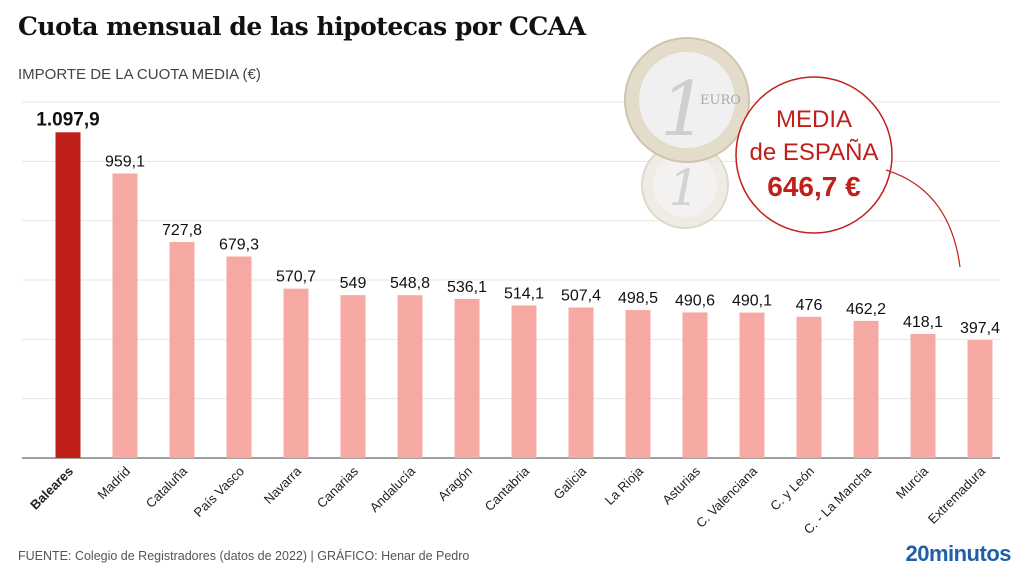 The width and height of the screenshot is (1025, 577). What do you see at coordinates (727, 497) in the screenshot?
I see `category-label: C. Valenciana` at bounding box center [727, 497].